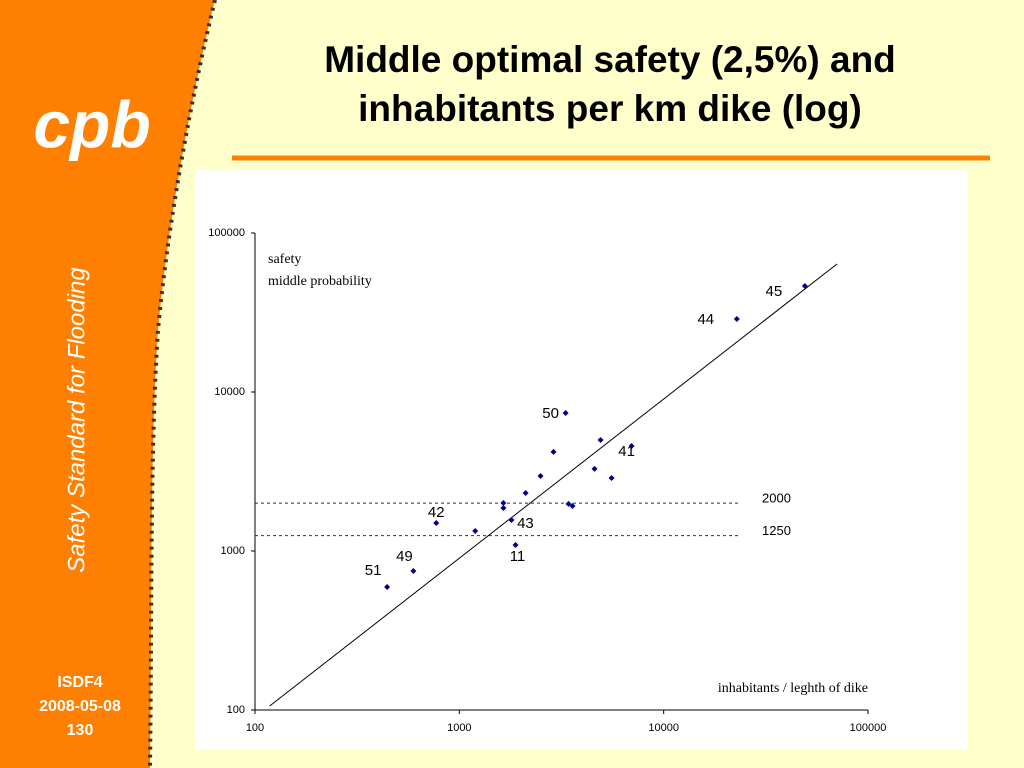  I want to click on sidebar-edge, so click(182, 384).